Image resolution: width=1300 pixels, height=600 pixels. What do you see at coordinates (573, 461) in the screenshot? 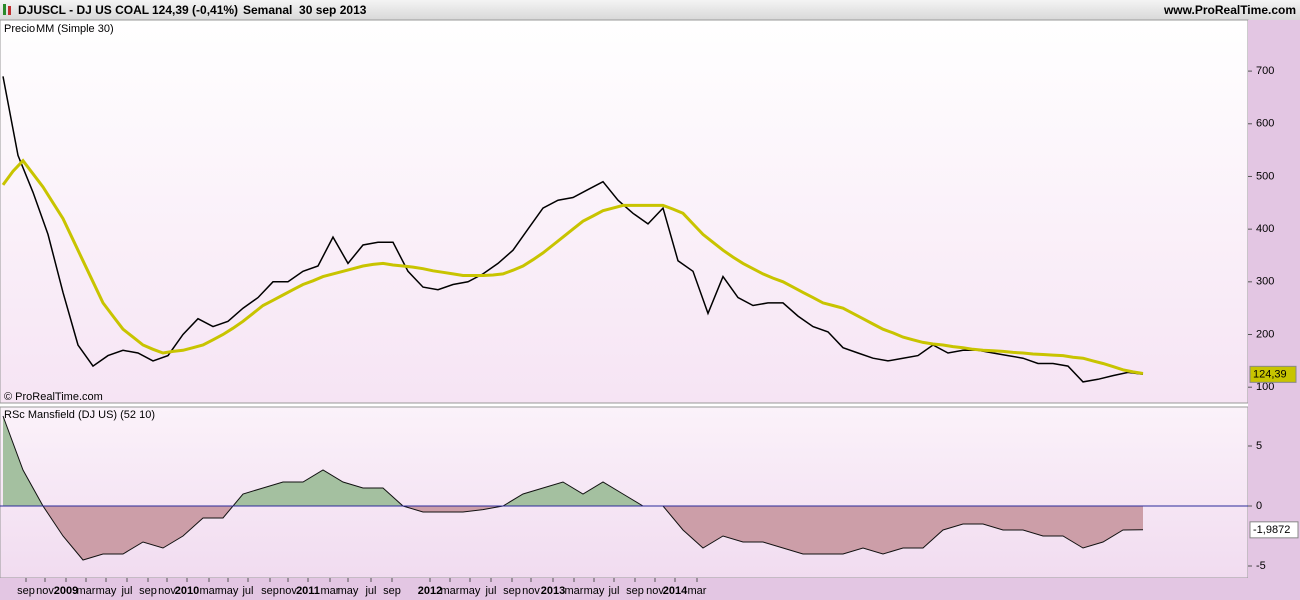
I see `area-positive` at bounding box center [573, 461].